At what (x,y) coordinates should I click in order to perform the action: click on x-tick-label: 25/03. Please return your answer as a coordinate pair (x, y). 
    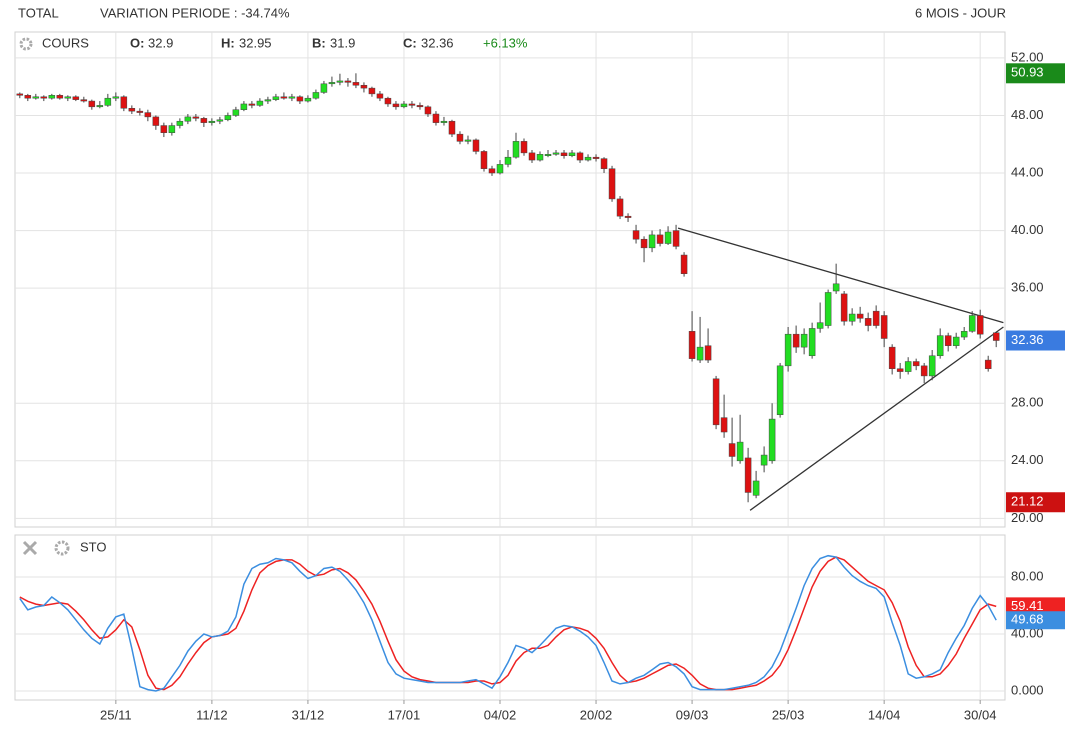
    Looking at the image, I should click on (788, 714).